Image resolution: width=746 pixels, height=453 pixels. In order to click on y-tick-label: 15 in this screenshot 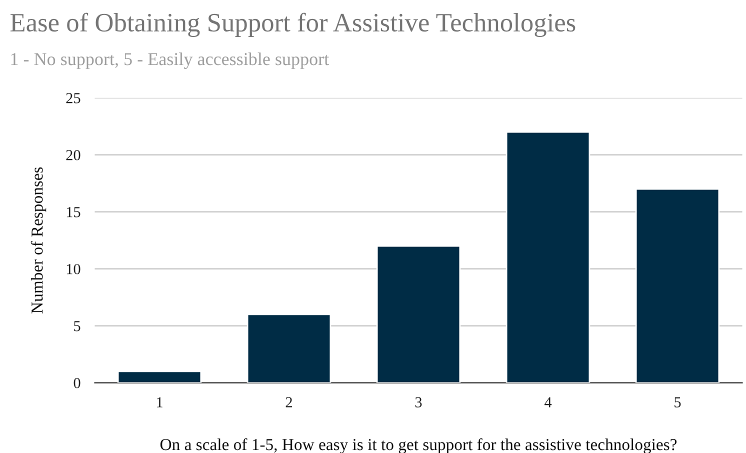, I will do `click(73, 212)`.